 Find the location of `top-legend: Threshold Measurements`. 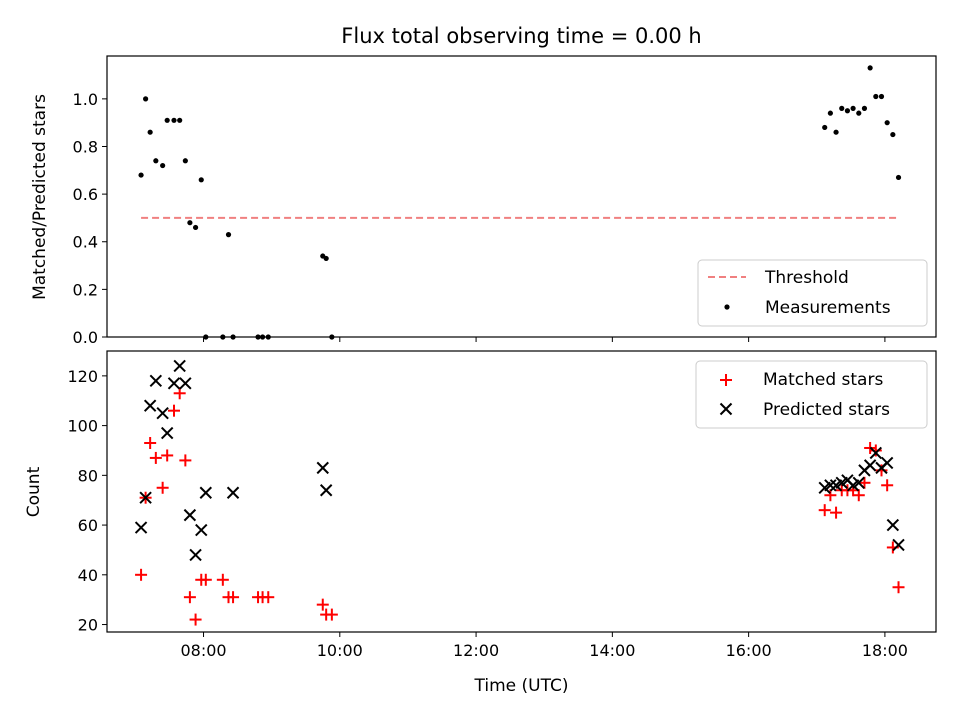

top-legend: Threshold Measurements is located at coordinates (812, 293).